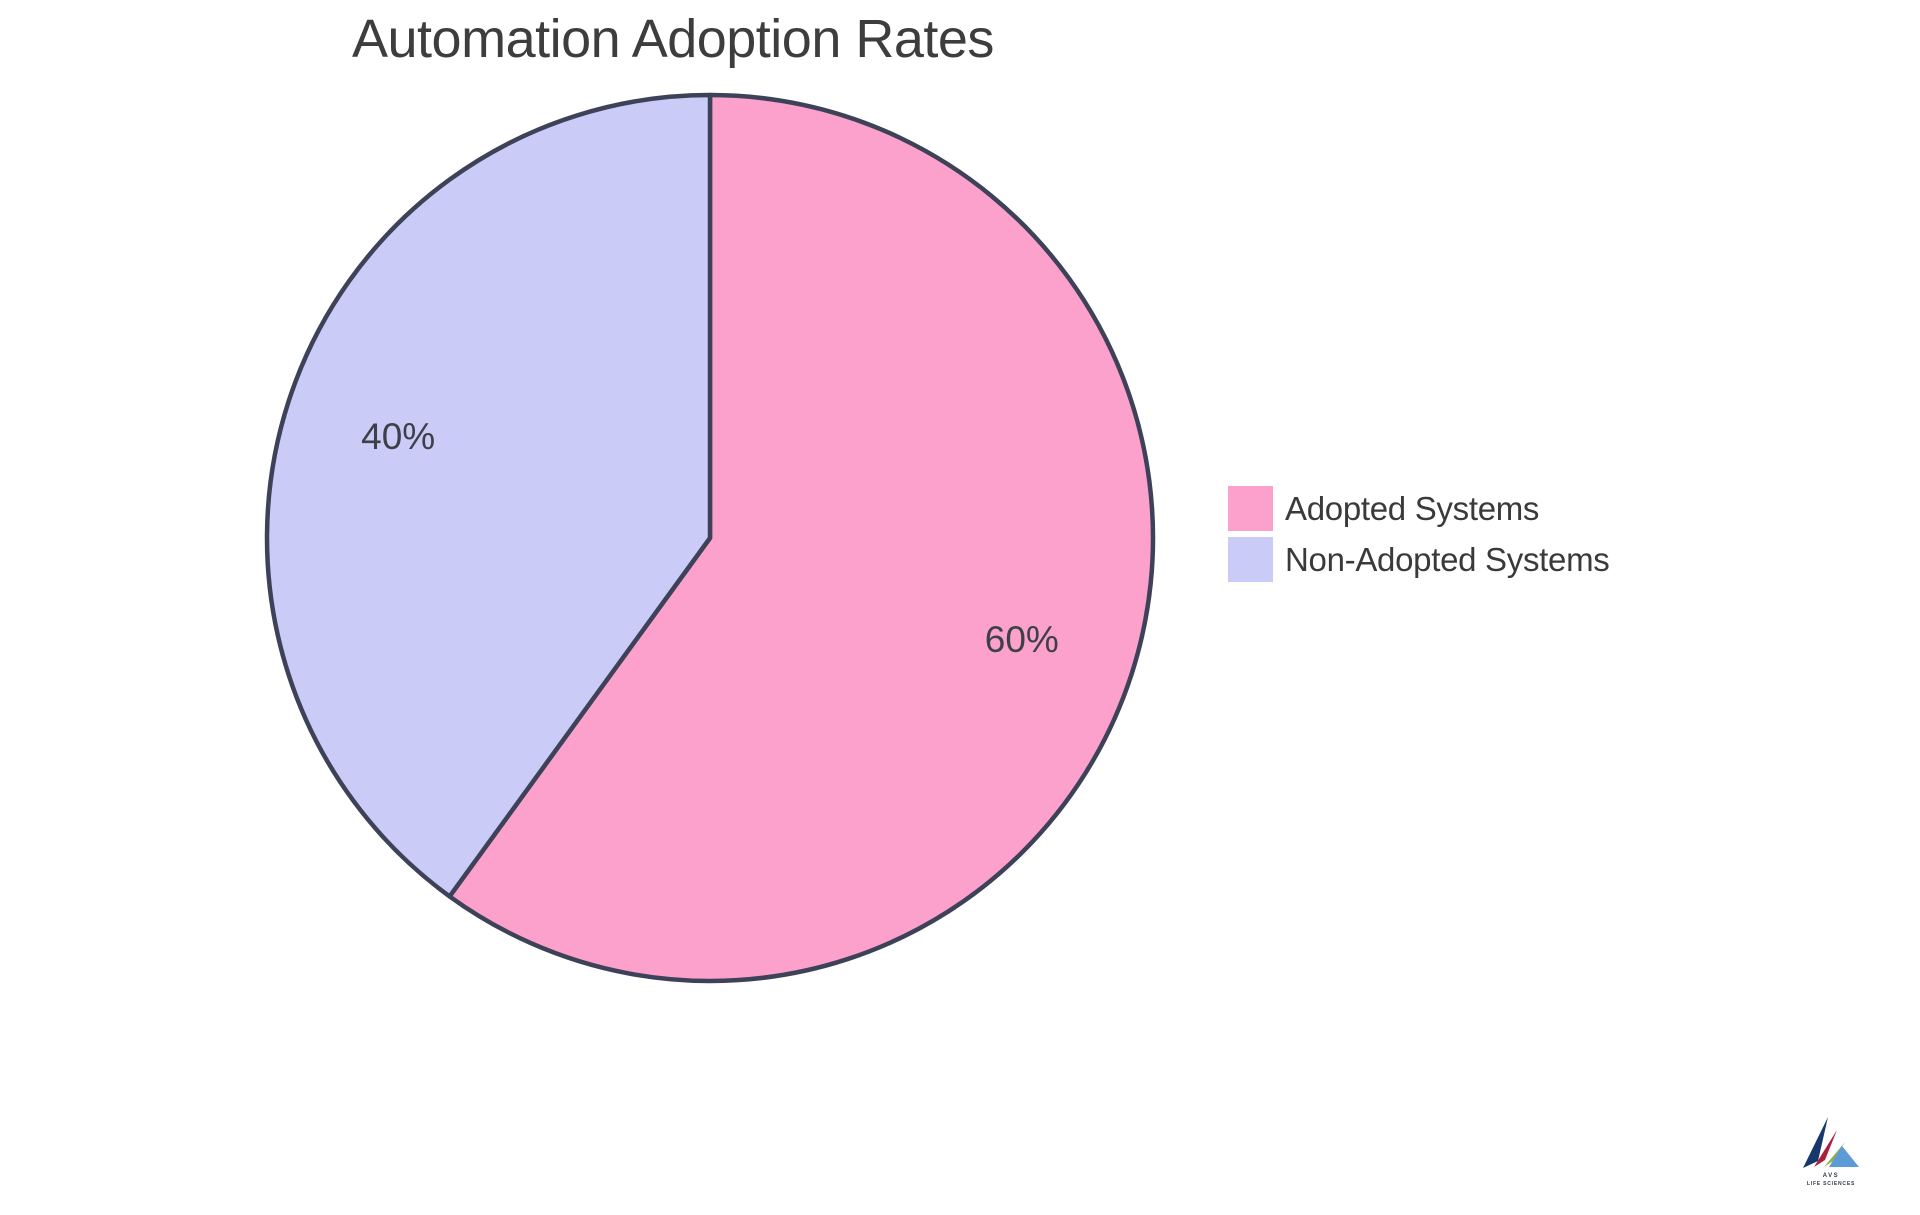  I want to click on pie-percentage-label-1: 40%, so click(398, 436).